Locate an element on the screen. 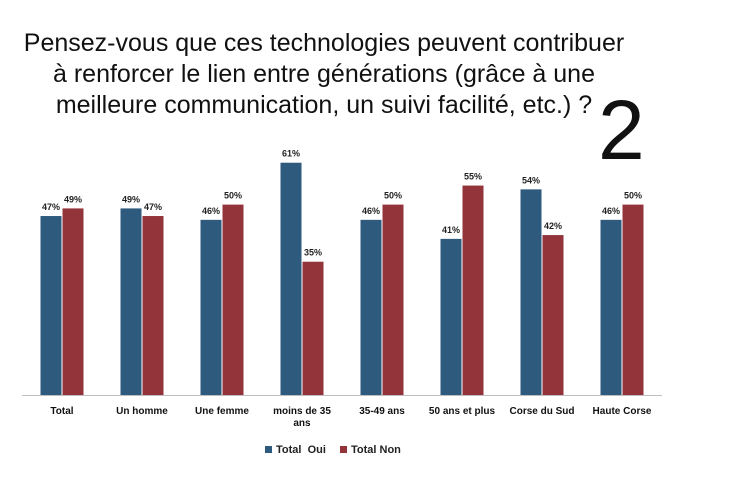  data-label-oui-1: 49% is located at coordinates (131, 199).